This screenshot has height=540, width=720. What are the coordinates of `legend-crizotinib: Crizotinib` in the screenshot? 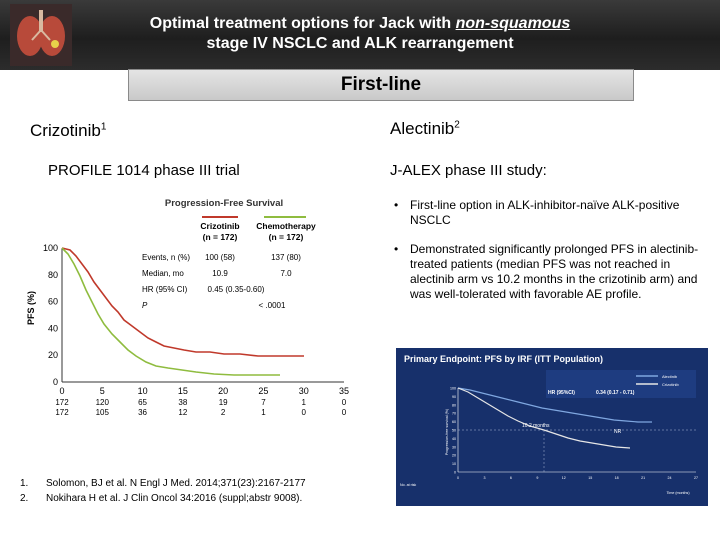 It's located at (670, 384).